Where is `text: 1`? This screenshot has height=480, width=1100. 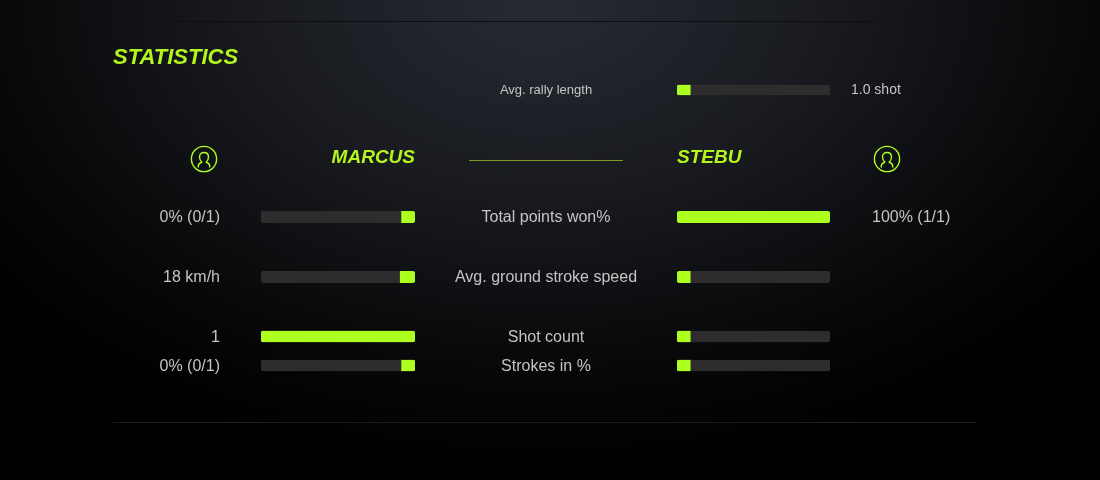
text: 1 is located at coordinates (216, 335).